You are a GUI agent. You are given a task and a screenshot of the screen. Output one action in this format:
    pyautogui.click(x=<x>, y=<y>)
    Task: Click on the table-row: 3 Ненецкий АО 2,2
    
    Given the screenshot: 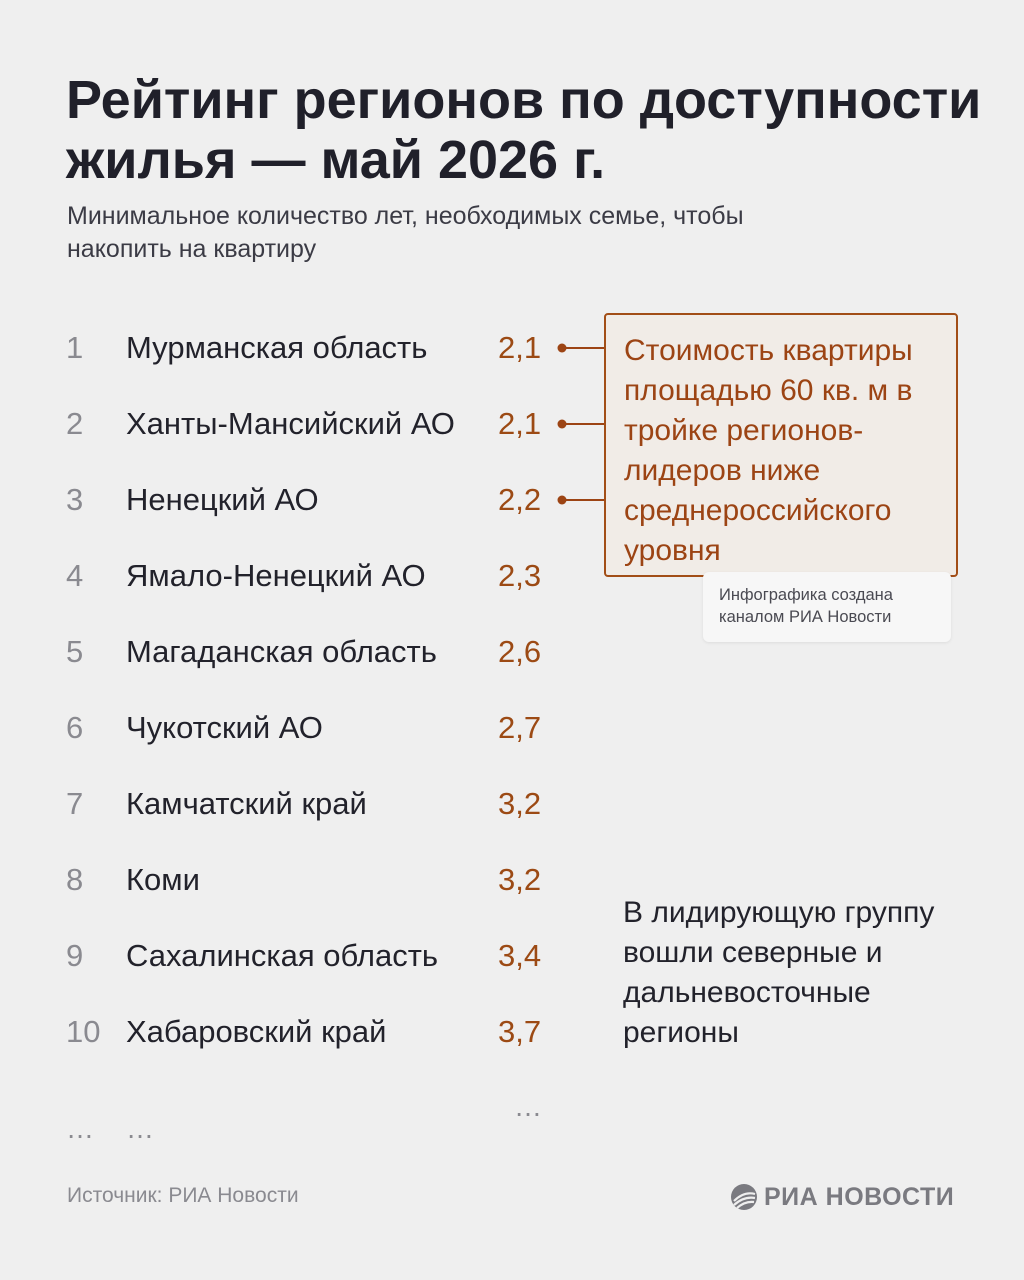 What is the action you would take?
    pyautogui.click(x=300, y=500)
    